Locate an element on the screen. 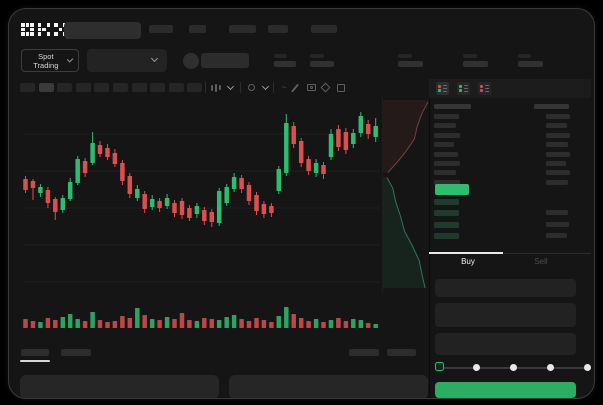 Image resolution: width=603 pixels, height=405 pixels. chart-style-icon is located at coordinates (216, 87).